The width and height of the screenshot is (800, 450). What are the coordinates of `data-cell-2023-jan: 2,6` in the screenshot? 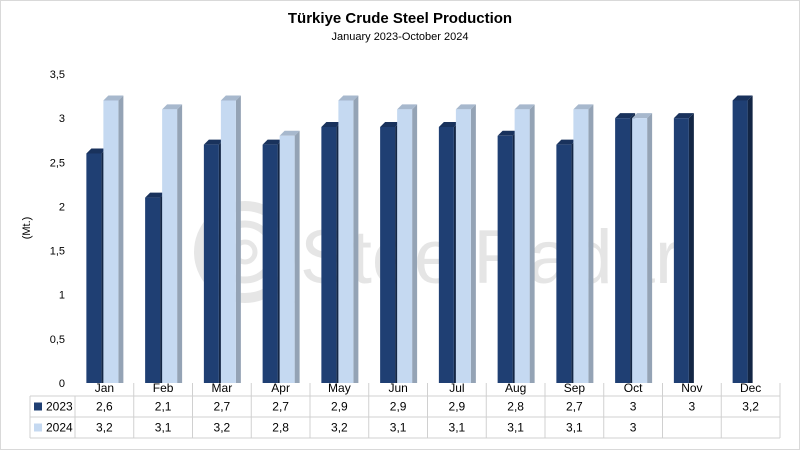 It's located at (104, 407).